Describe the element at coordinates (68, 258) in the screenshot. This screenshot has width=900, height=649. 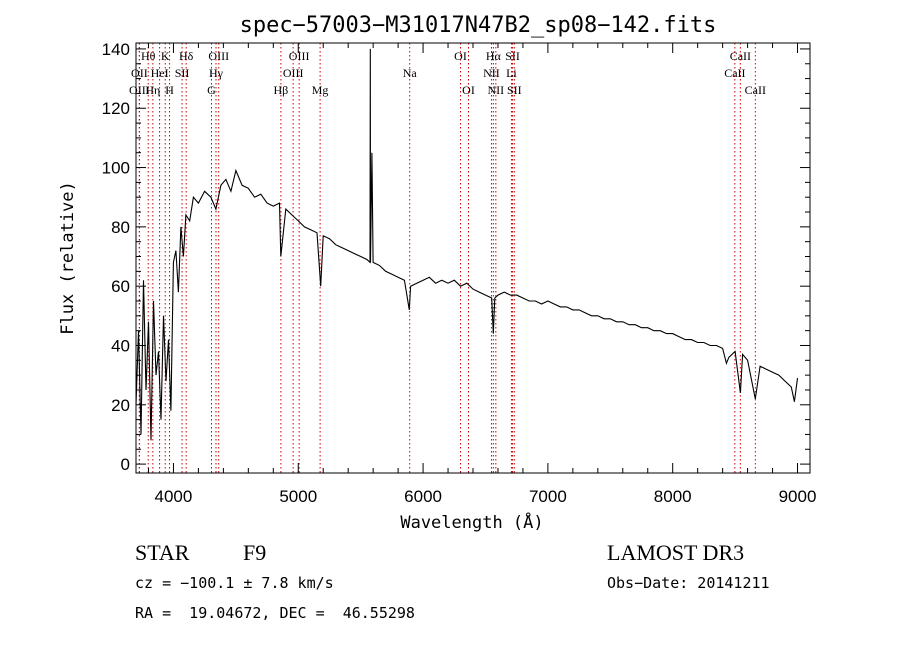
I see `y-axis-label: Flux (relative)` at that location.